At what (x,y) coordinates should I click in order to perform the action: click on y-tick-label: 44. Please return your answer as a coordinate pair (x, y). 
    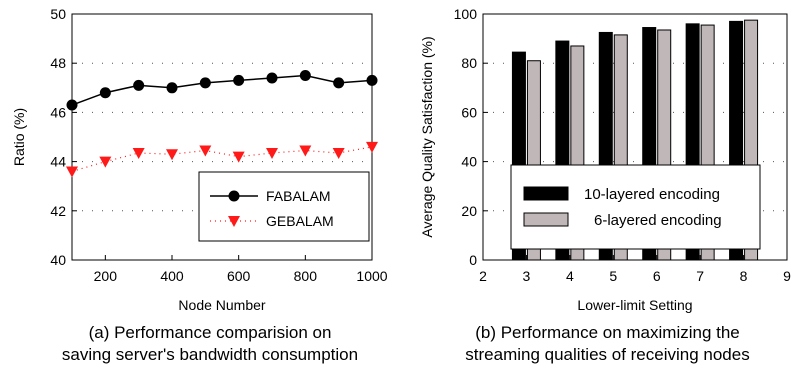
    Looking at the image, I should click on (58, 162).